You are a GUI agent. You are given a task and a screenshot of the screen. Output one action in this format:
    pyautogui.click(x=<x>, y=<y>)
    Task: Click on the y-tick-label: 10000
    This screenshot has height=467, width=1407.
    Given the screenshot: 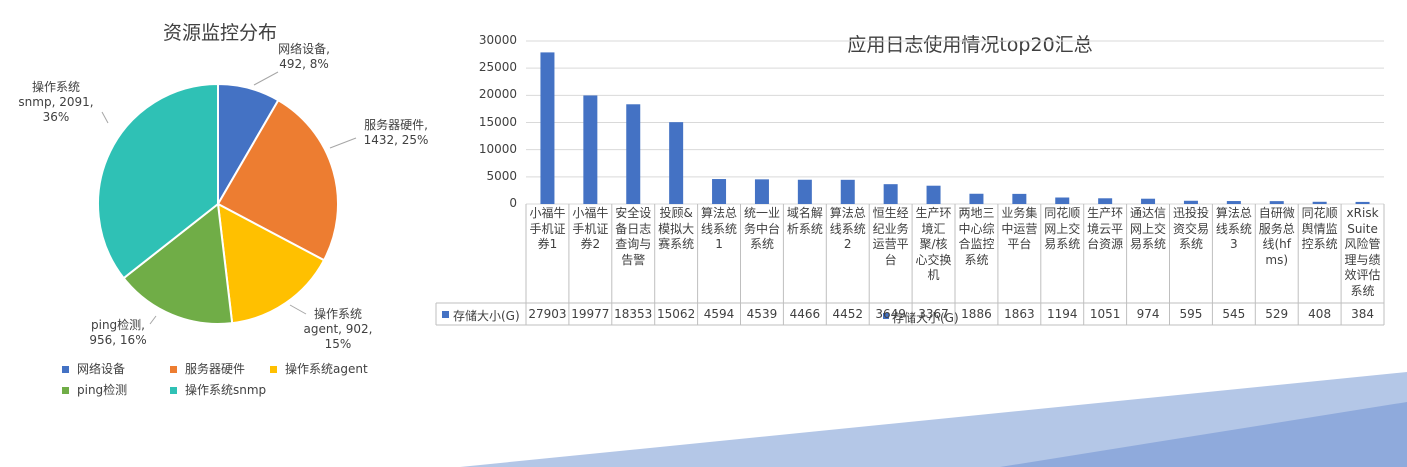 What is the action you would take?
    pyautogui.click(x=497, y=148)
    